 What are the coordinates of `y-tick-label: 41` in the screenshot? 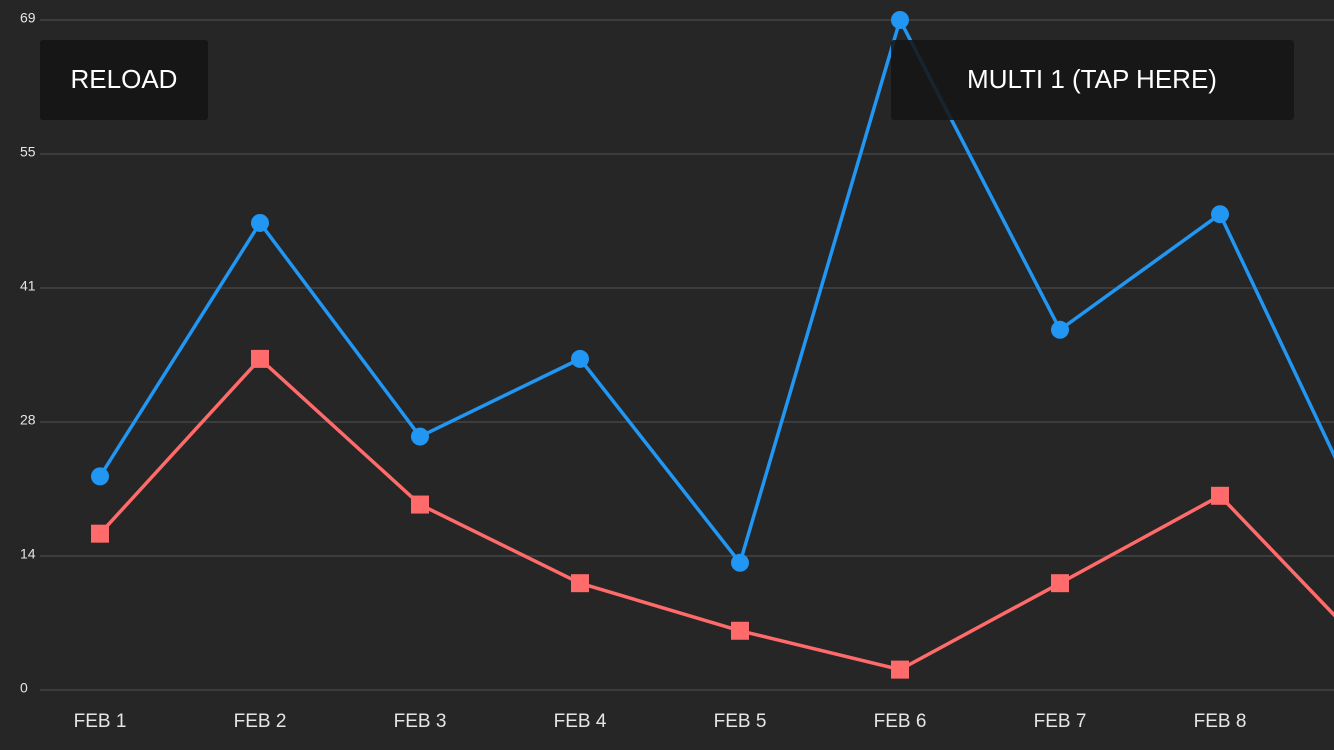 It's located at (28, 286).